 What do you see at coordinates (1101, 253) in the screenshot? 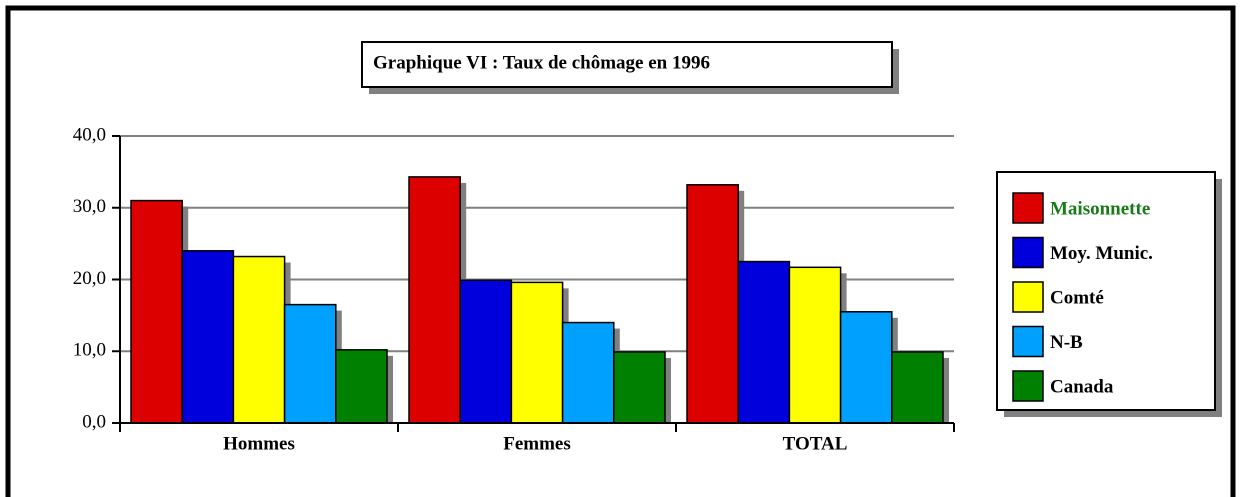
I see `legend-label: Moy. Munic.` at bounding box center [1101, 253].